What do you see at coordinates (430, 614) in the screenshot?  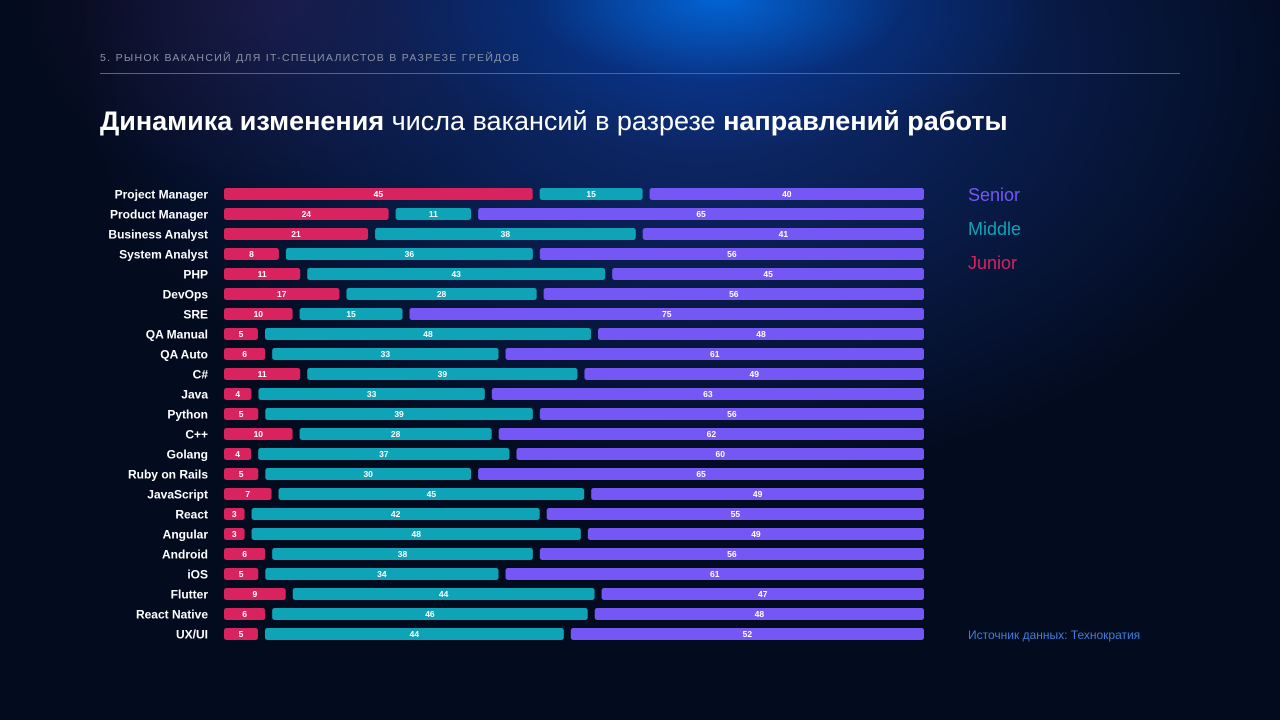 I see `bar-react-native-middle` at bounding box center [430, 614].